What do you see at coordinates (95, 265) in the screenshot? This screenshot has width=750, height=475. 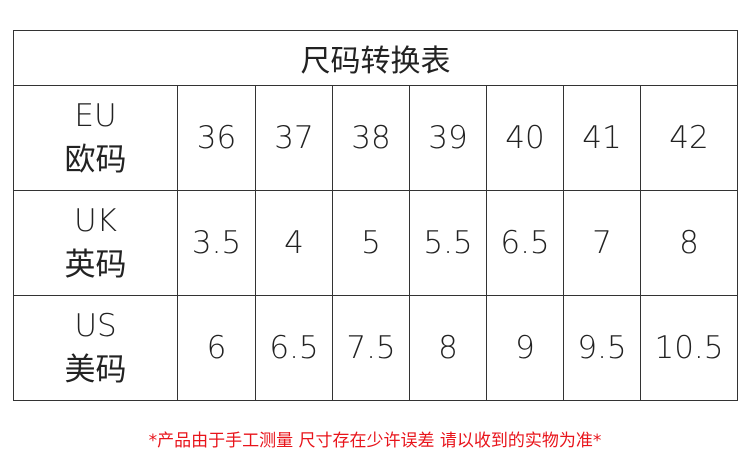 I see `row-label-cn: 英码` at bounding box center [95, 265].